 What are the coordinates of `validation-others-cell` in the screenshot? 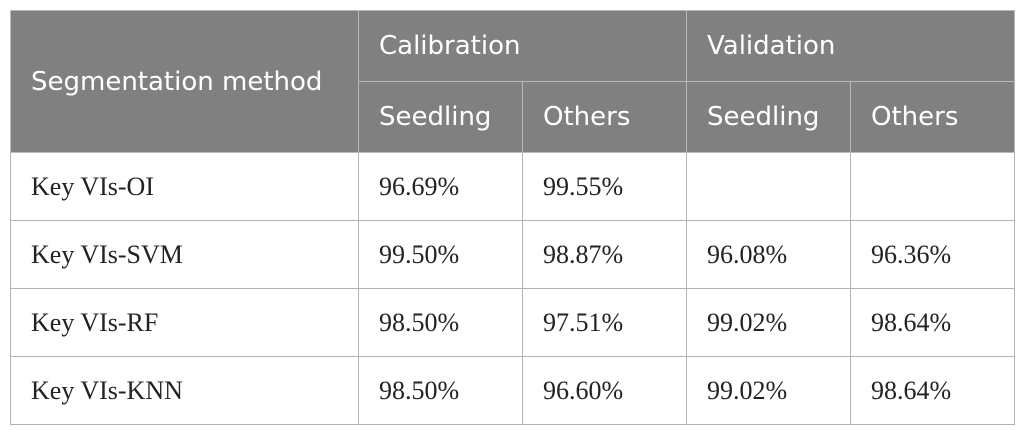 It's located at (932, 186).